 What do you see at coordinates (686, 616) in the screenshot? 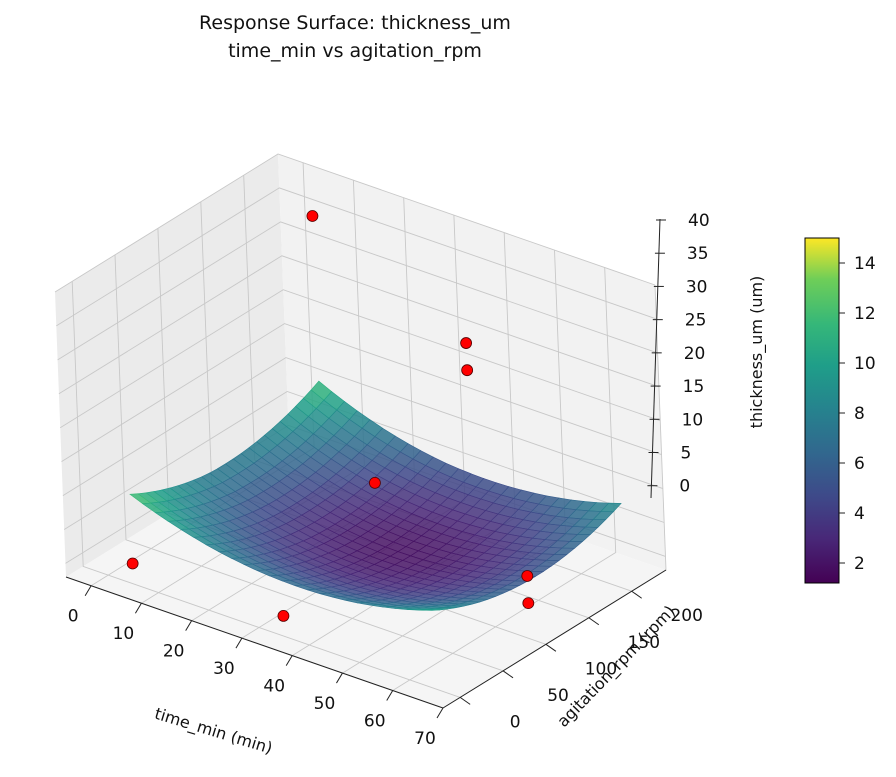
I see `y-tick-label: 200` at bounding box center [686, 616].